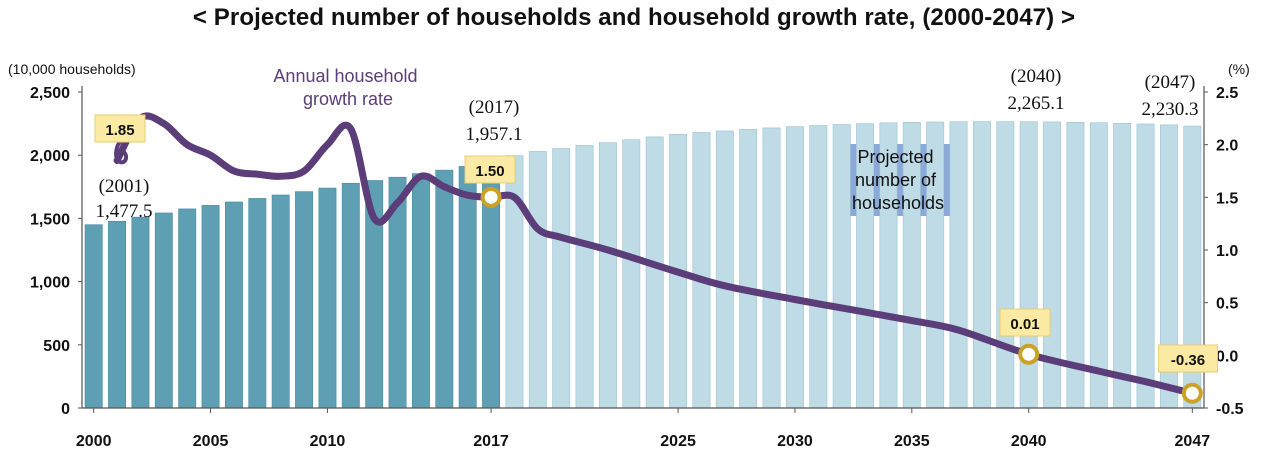 Image resolution: width=1268 pixels, height=451 pixels. Describe the element at coordinates (124, 186) in the screenshot. I see `annotation-year-2001: (2001)` at that location.